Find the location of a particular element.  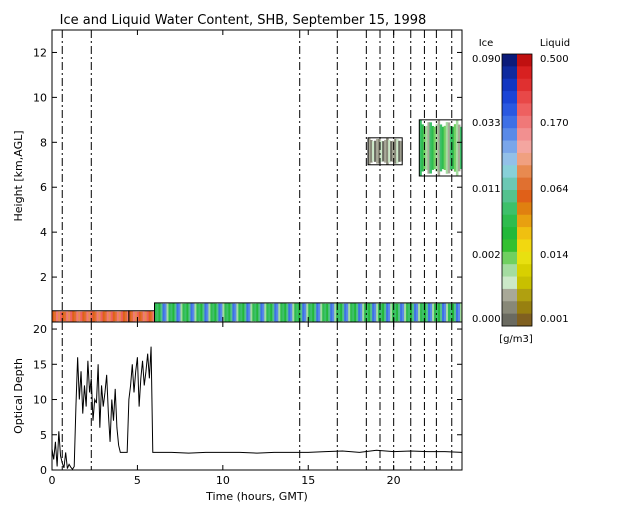

height-tick-label: 4 is located at coordinates (43, 232).